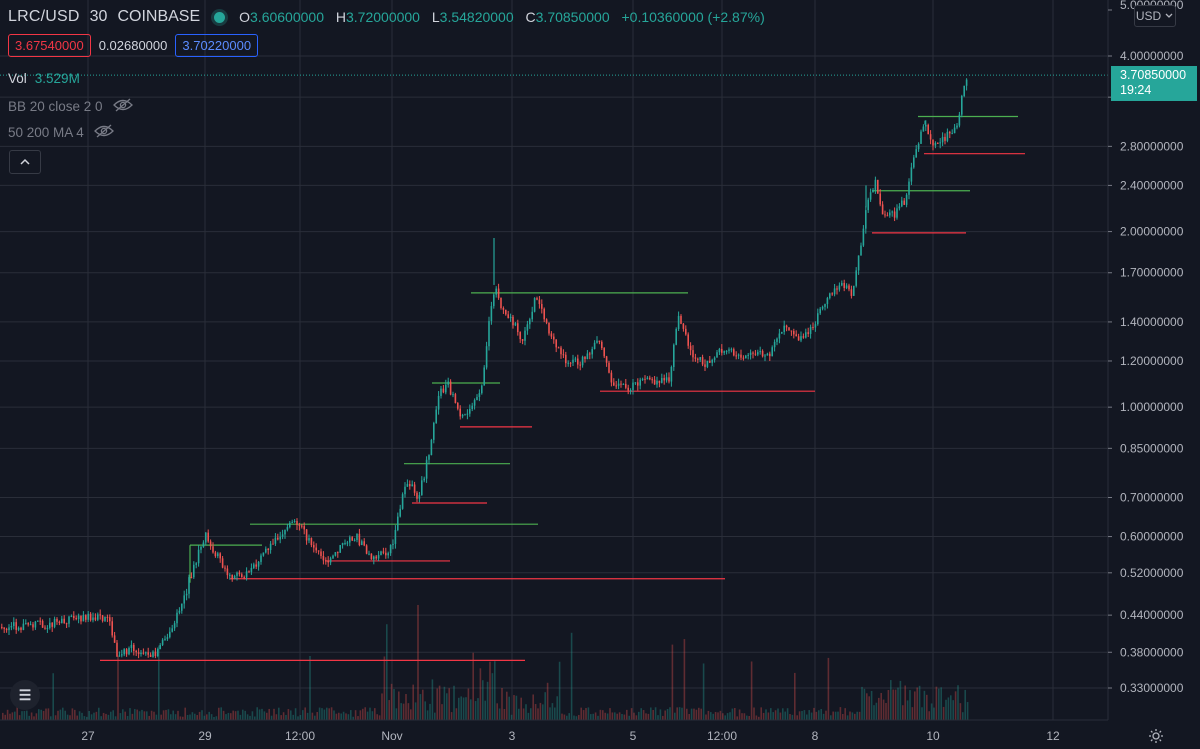 Image resolution: width=1200 pixels, height=749 pixels. What do you see at coordinates (1155, 16) in the screenshot?
I see `currency-selector: USD` at bounding box center [1155, 16].